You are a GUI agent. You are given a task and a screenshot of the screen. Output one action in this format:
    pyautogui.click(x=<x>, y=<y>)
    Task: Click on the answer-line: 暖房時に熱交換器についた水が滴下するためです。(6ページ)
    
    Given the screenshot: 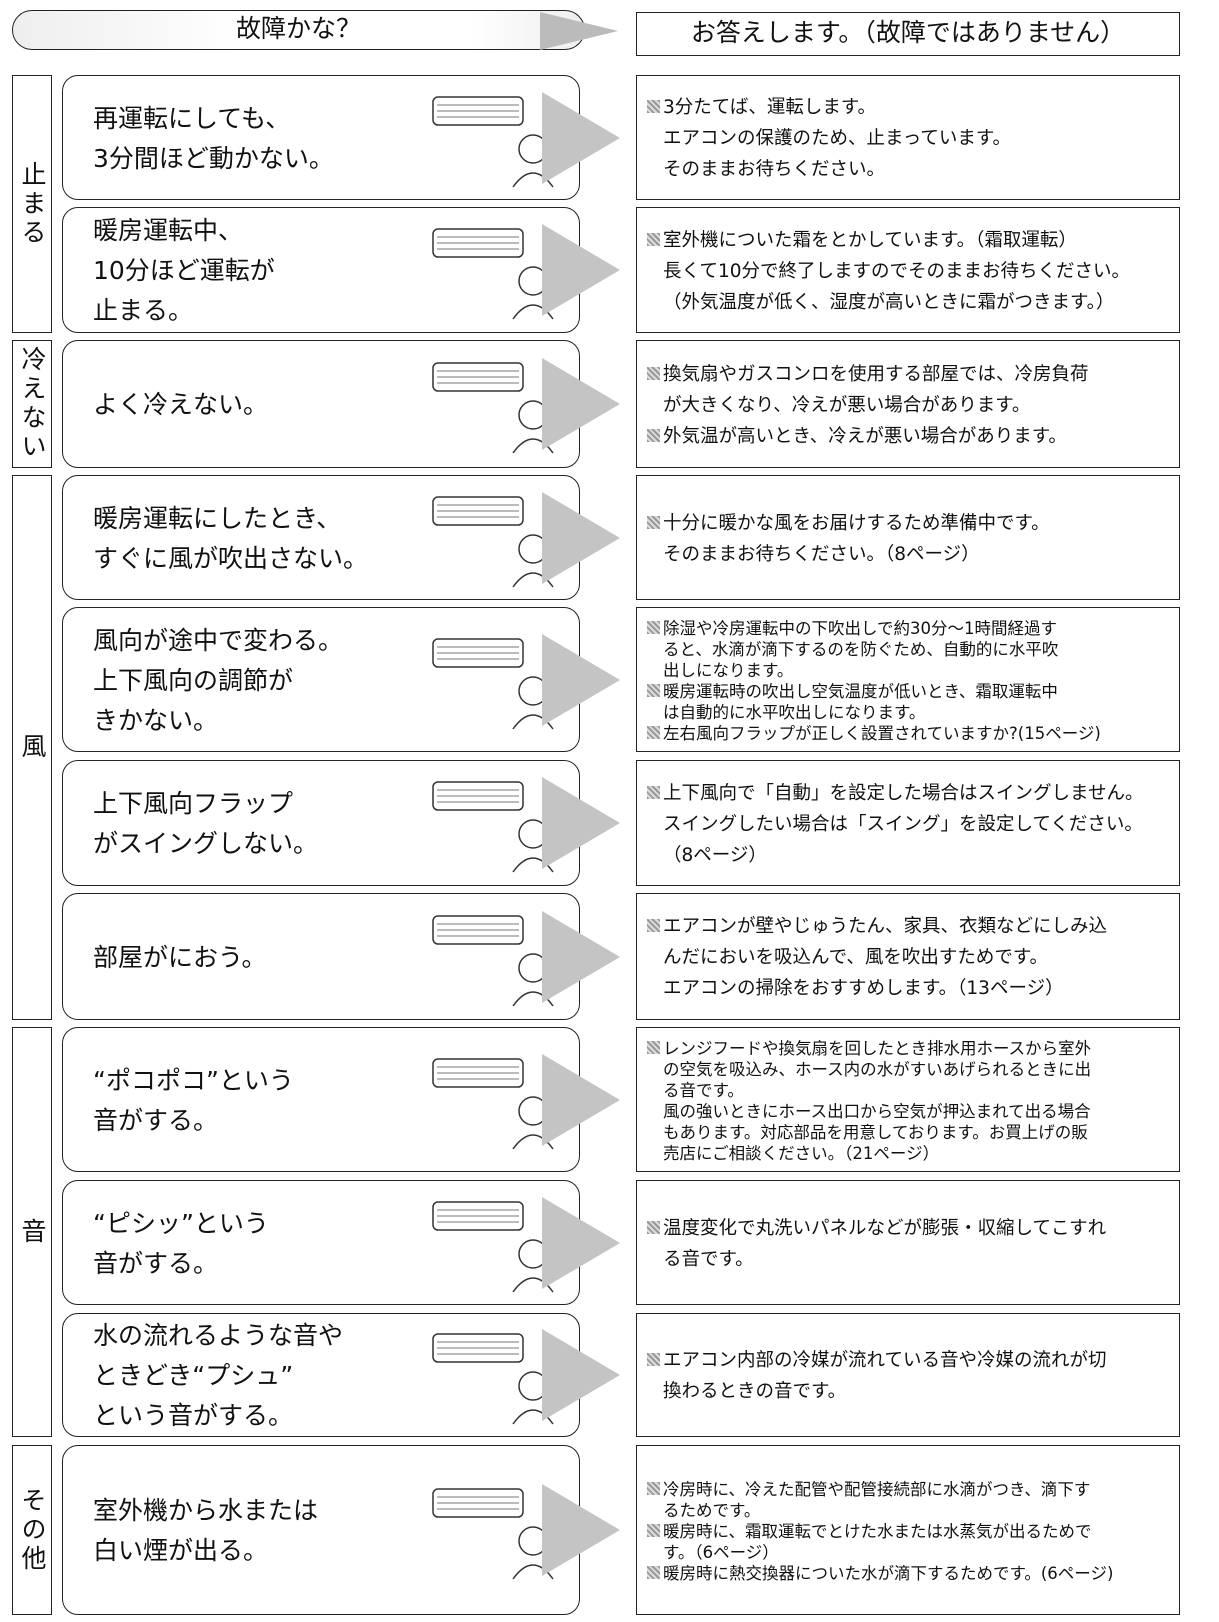 What is the action you would take?
    pyautogui.click(x=910, y=1573)
    